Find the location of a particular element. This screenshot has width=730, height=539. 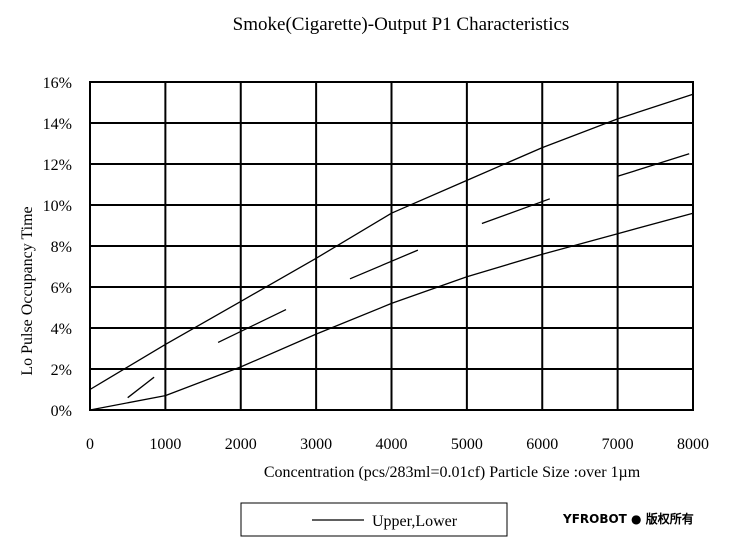

y-tick-label: 8% is located at coordinates (61, 247).